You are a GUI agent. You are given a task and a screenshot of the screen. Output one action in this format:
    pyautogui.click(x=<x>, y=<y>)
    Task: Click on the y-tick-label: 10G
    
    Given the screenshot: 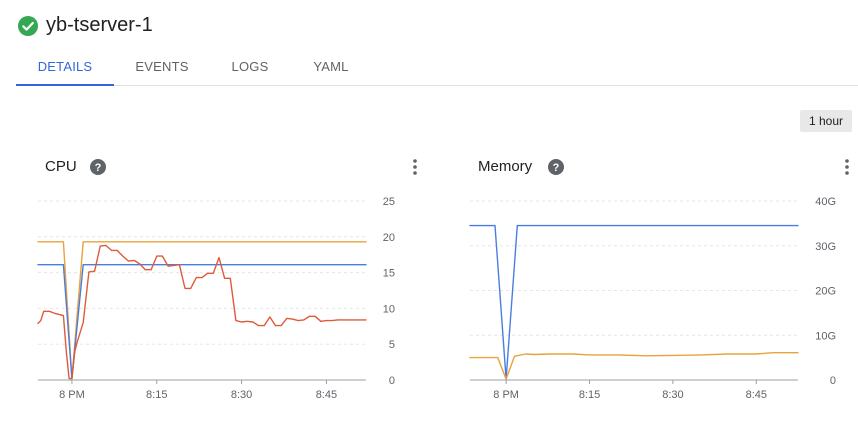 What is the action you would take?
    pyautogui.click(x=825, y=336)
    